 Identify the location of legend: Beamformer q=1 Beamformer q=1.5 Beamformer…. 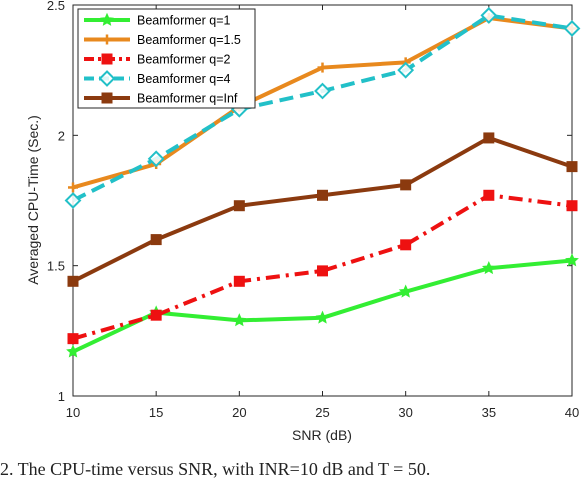
(166, 58).